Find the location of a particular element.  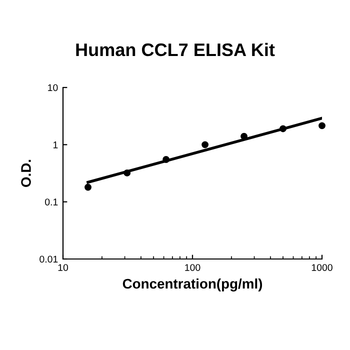

y-tick-label: 1 is located at coordinates (55, 145).